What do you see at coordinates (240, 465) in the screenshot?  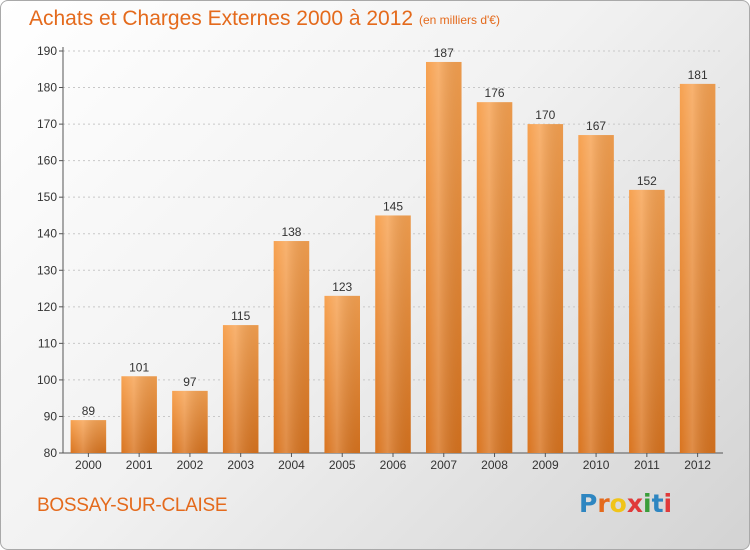 I see `x-tick-label: 2003` at bounding box center [240, 465].